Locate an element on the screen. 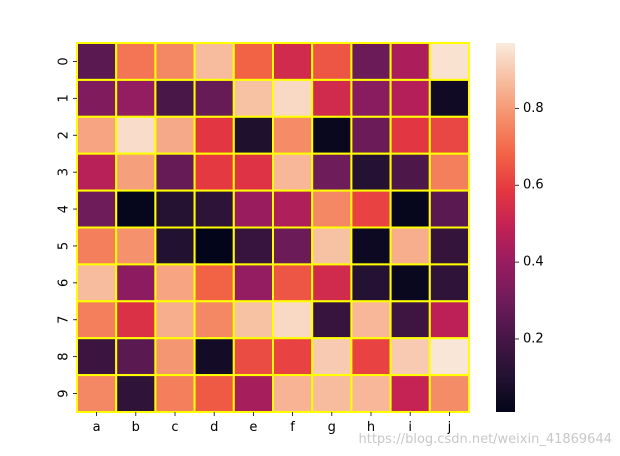  heatmap-cell-7-a is located at coordinates (97, 320).